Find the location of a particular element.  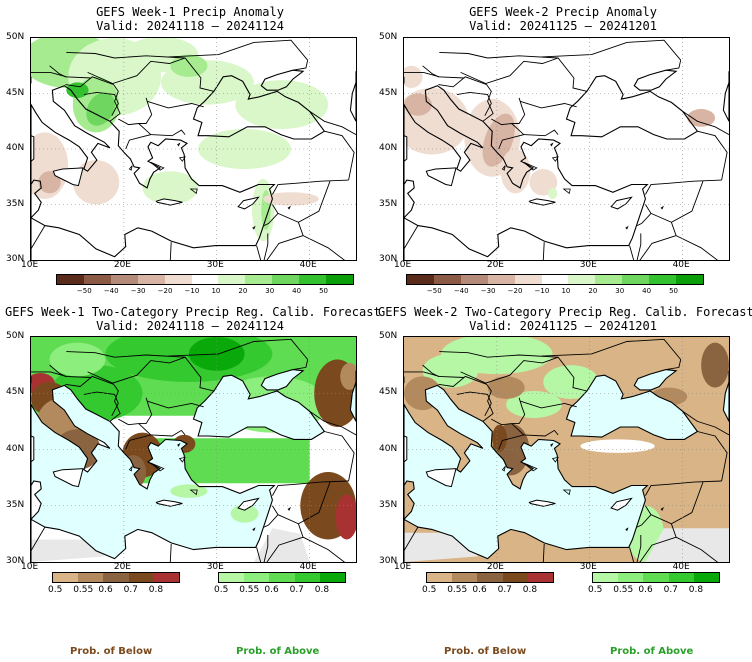

panel4-lat-label: 50N is located at coordinates (388, 336).